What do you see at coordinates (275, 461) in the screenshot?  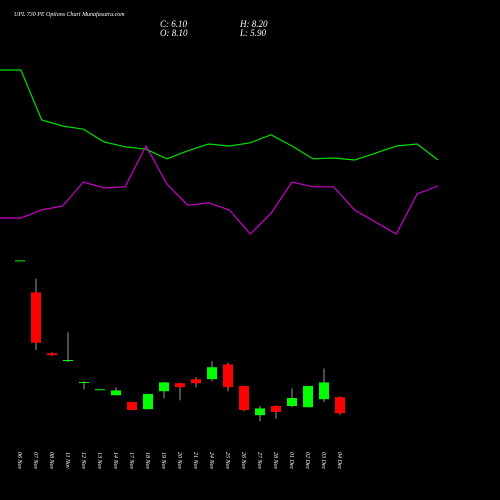 I see `x-tick-label: 28 Nov` at bounding box center [275, 461].